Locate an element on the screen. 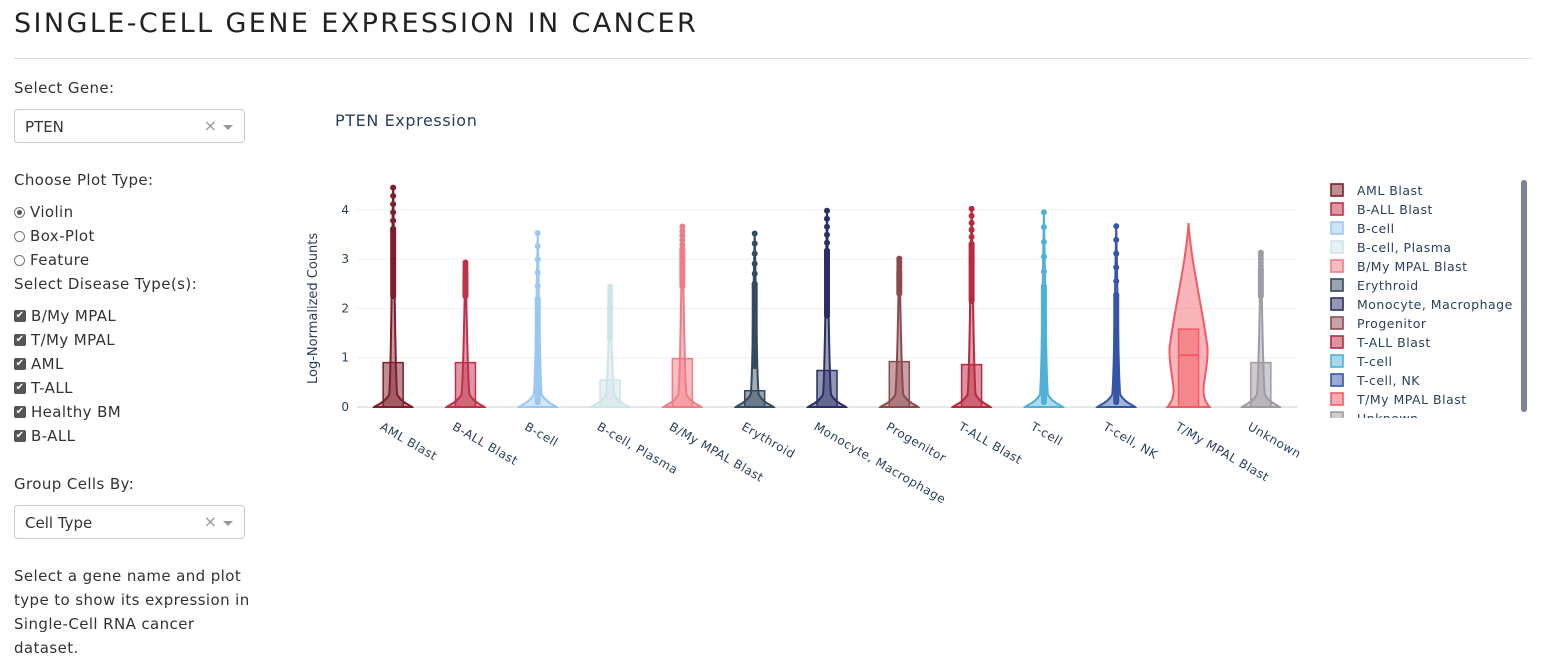 Image resolution: width=1550 pixels, height=661 pixels. legend-label: T-ALL Blast is located at coordinates (1393, 342).